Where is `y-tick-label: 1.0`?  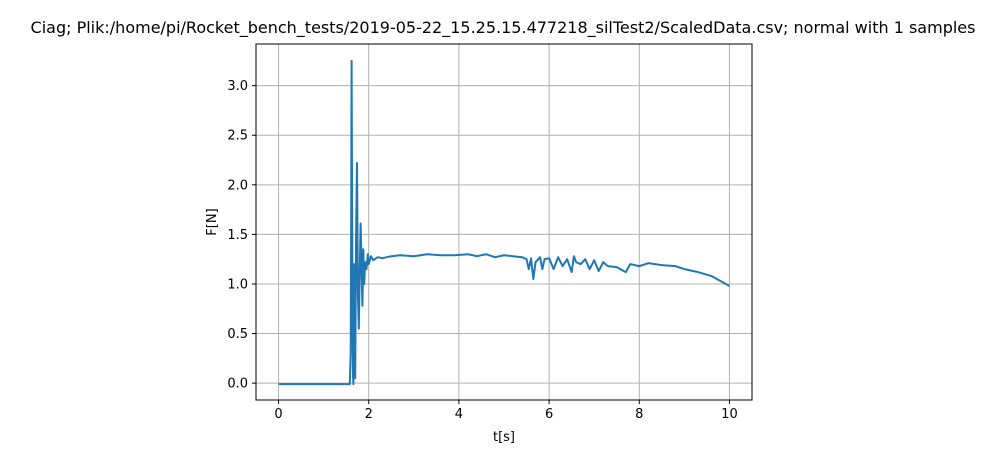 y-tick-label: 1.0 is located at coordinates (237, 284).